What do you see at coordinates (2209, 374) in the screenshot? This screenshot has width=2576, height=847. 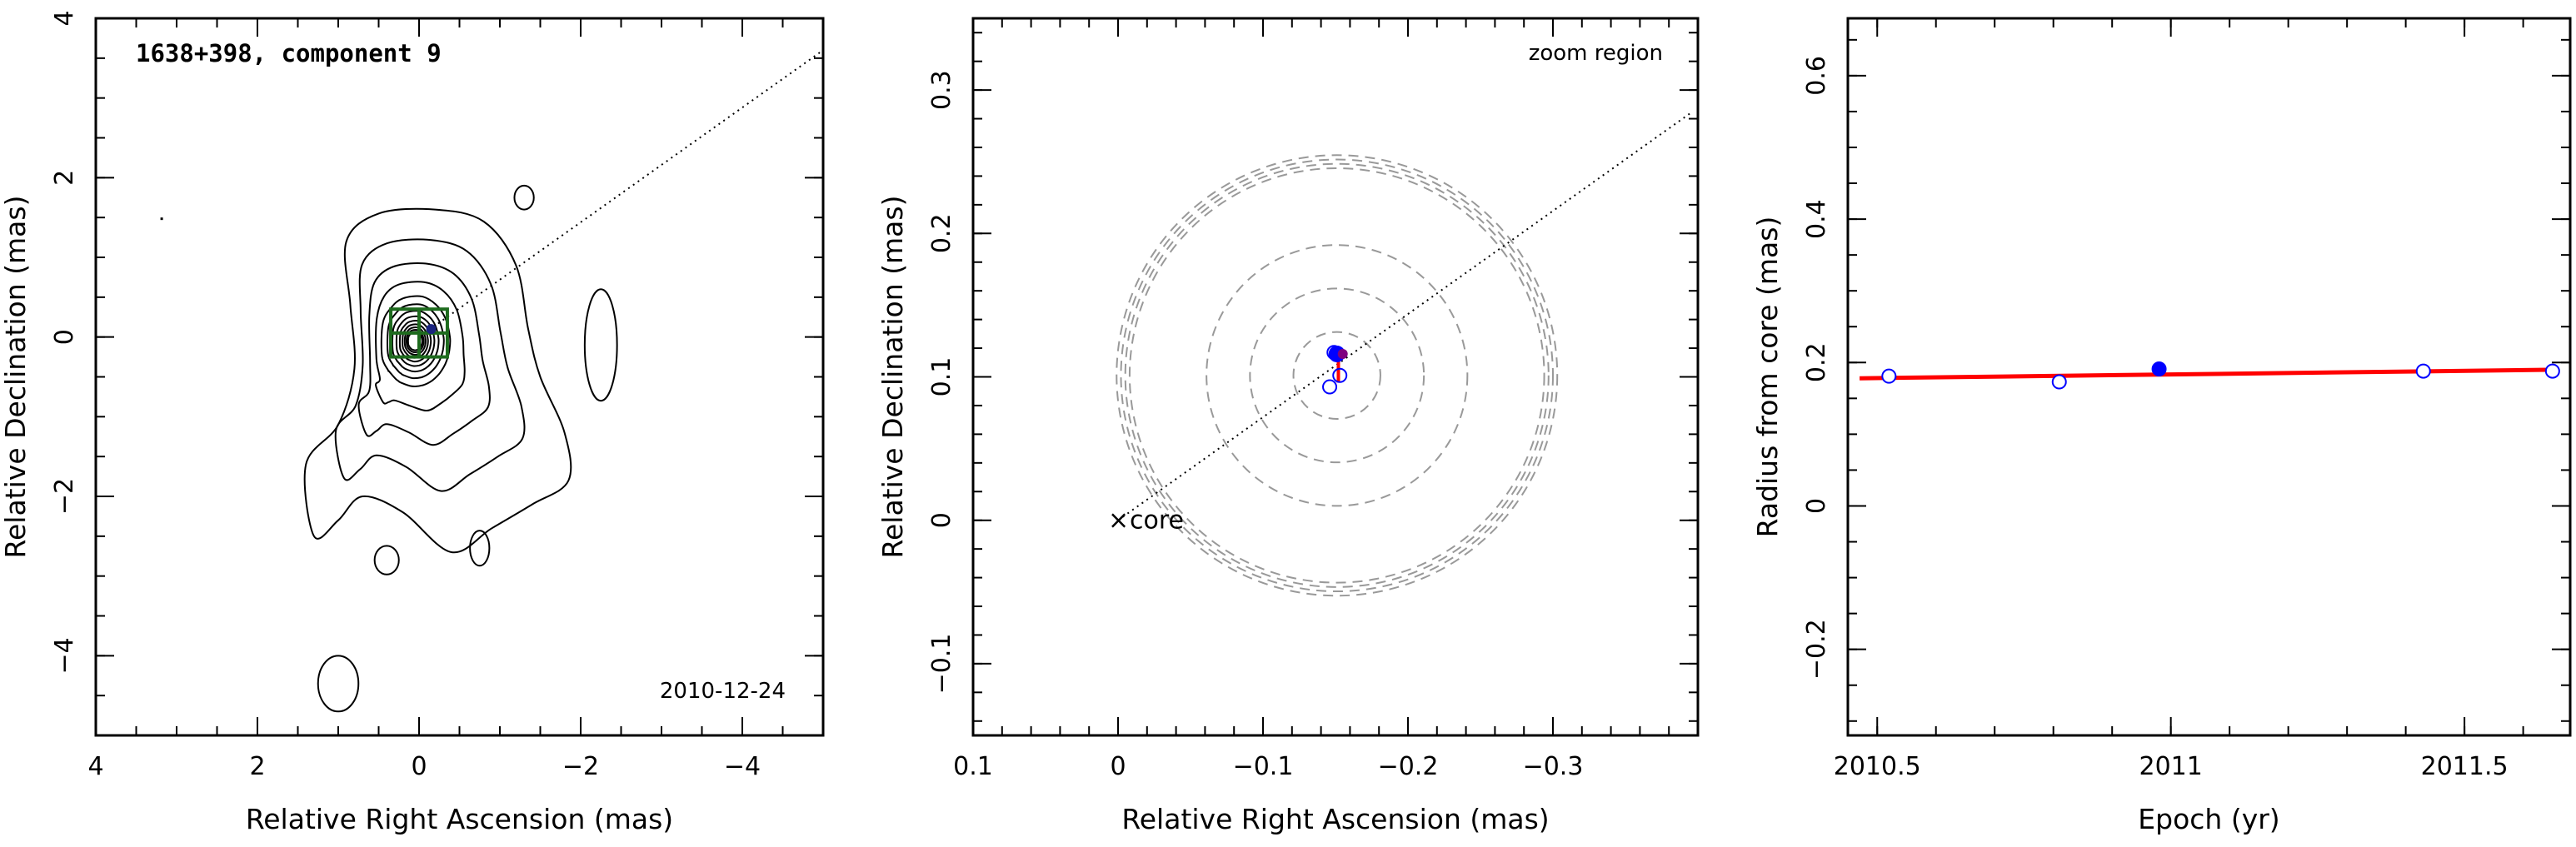 I see `fit-line` at bounding box center [2209, 374].